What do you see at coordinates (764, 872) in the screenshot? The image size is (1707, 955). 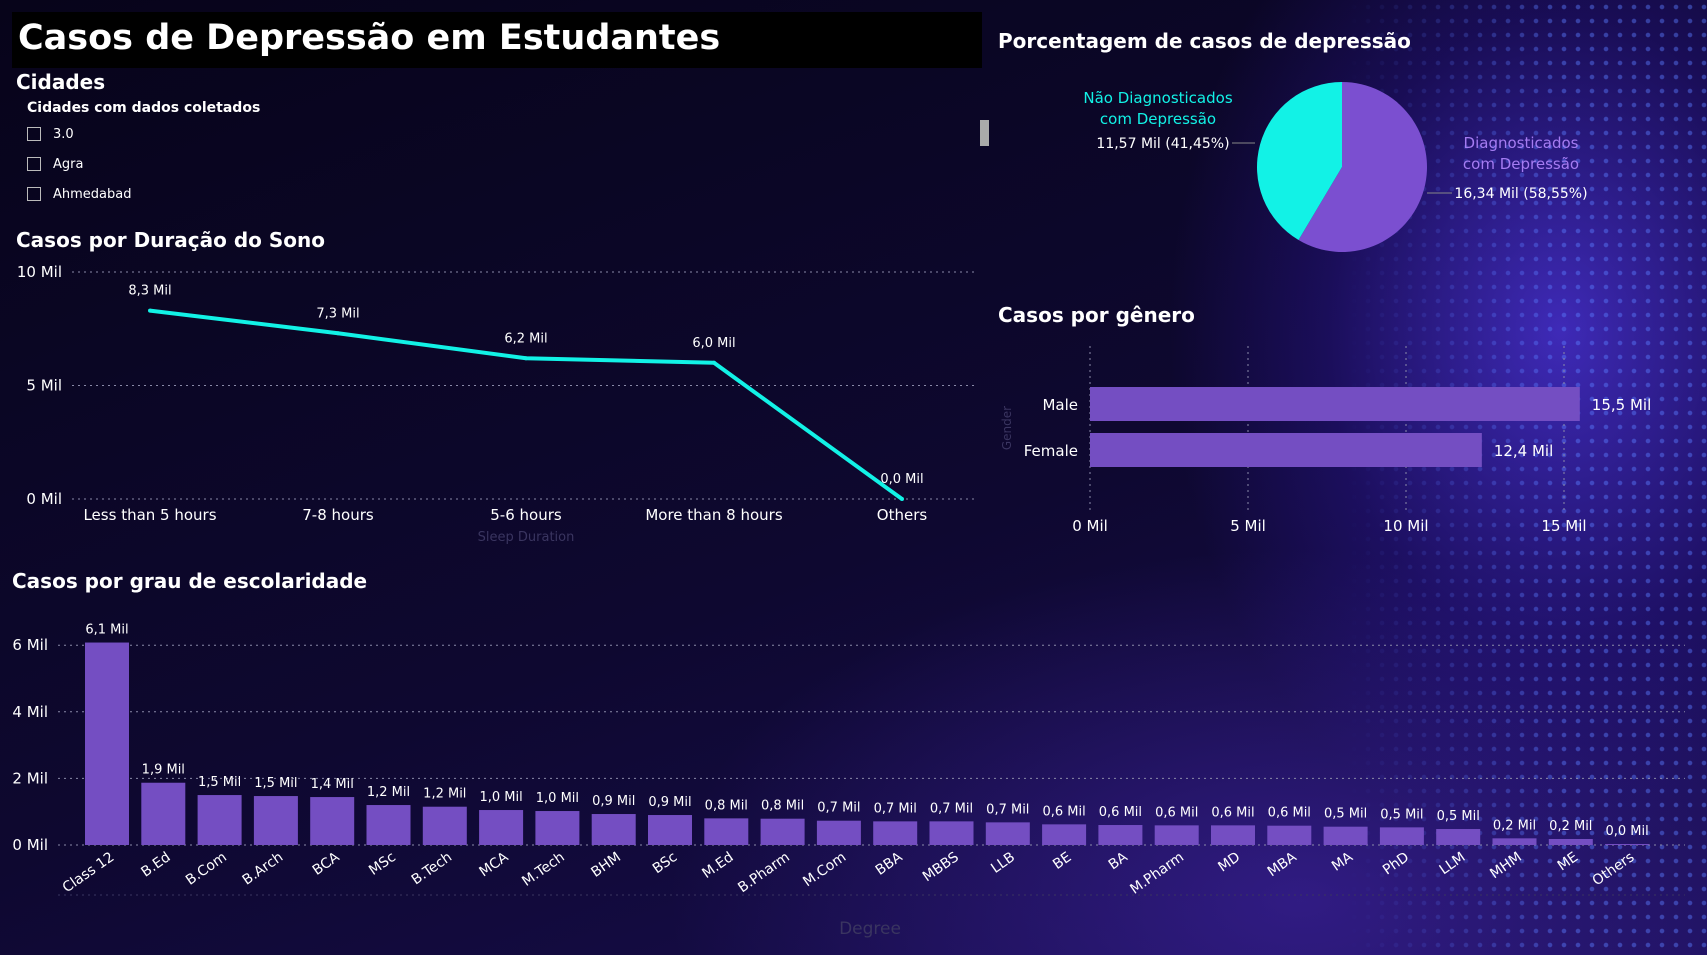 I see `degree-x-tick-label: B.Pharm` at bounding box center [764, 872].